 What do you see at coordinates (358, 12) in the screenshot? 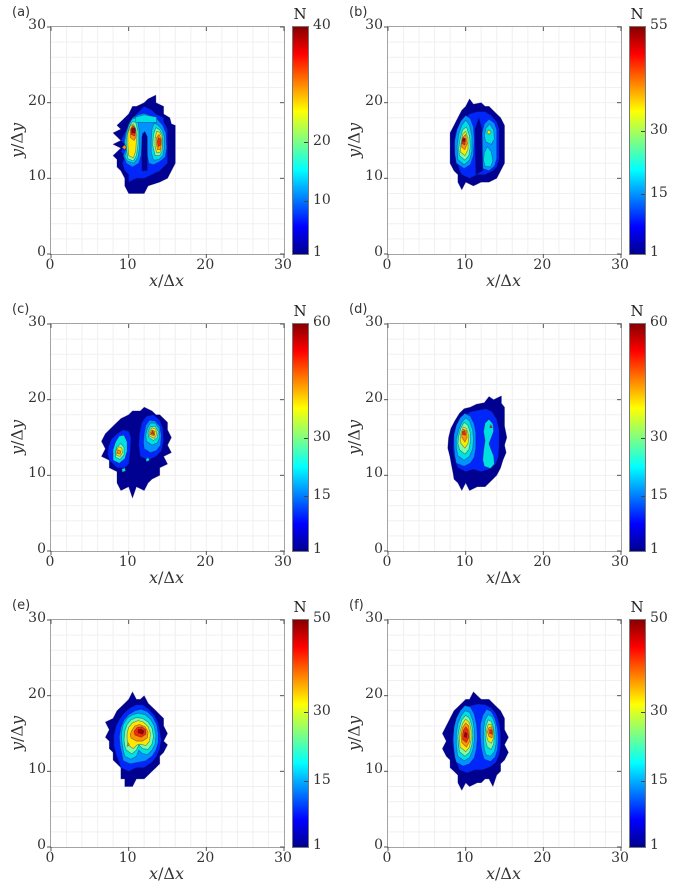
I see `panel-label: (b)` at bounding box center [358, 12].